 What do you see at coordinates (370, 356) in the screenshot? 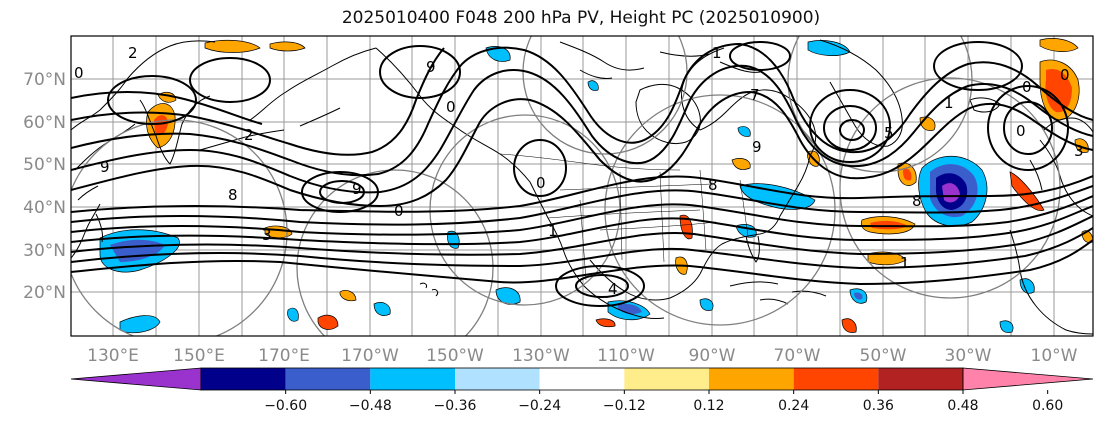
I see `lon-label: 170°W` at bounding box center [370, 356].